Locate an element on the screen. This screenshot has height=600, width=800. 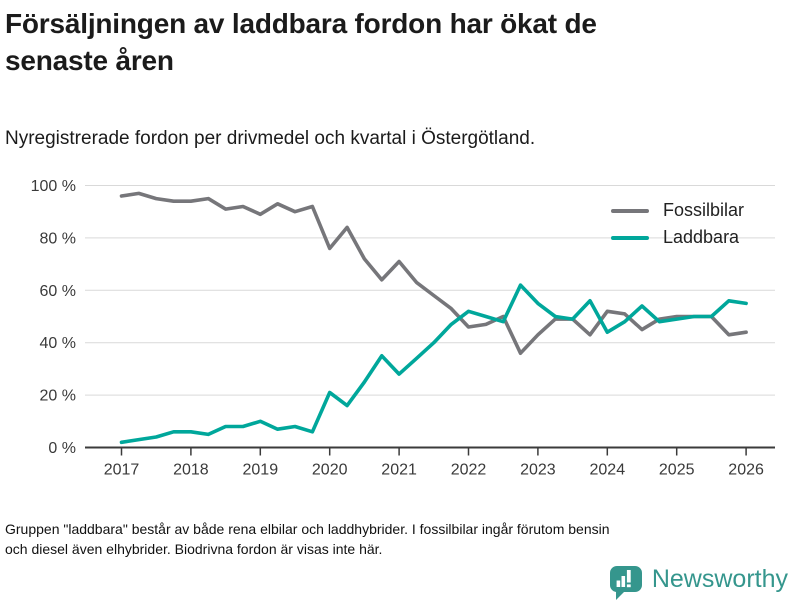
y-axis-tick-label: 20 % is located at coordinates (58, 396).